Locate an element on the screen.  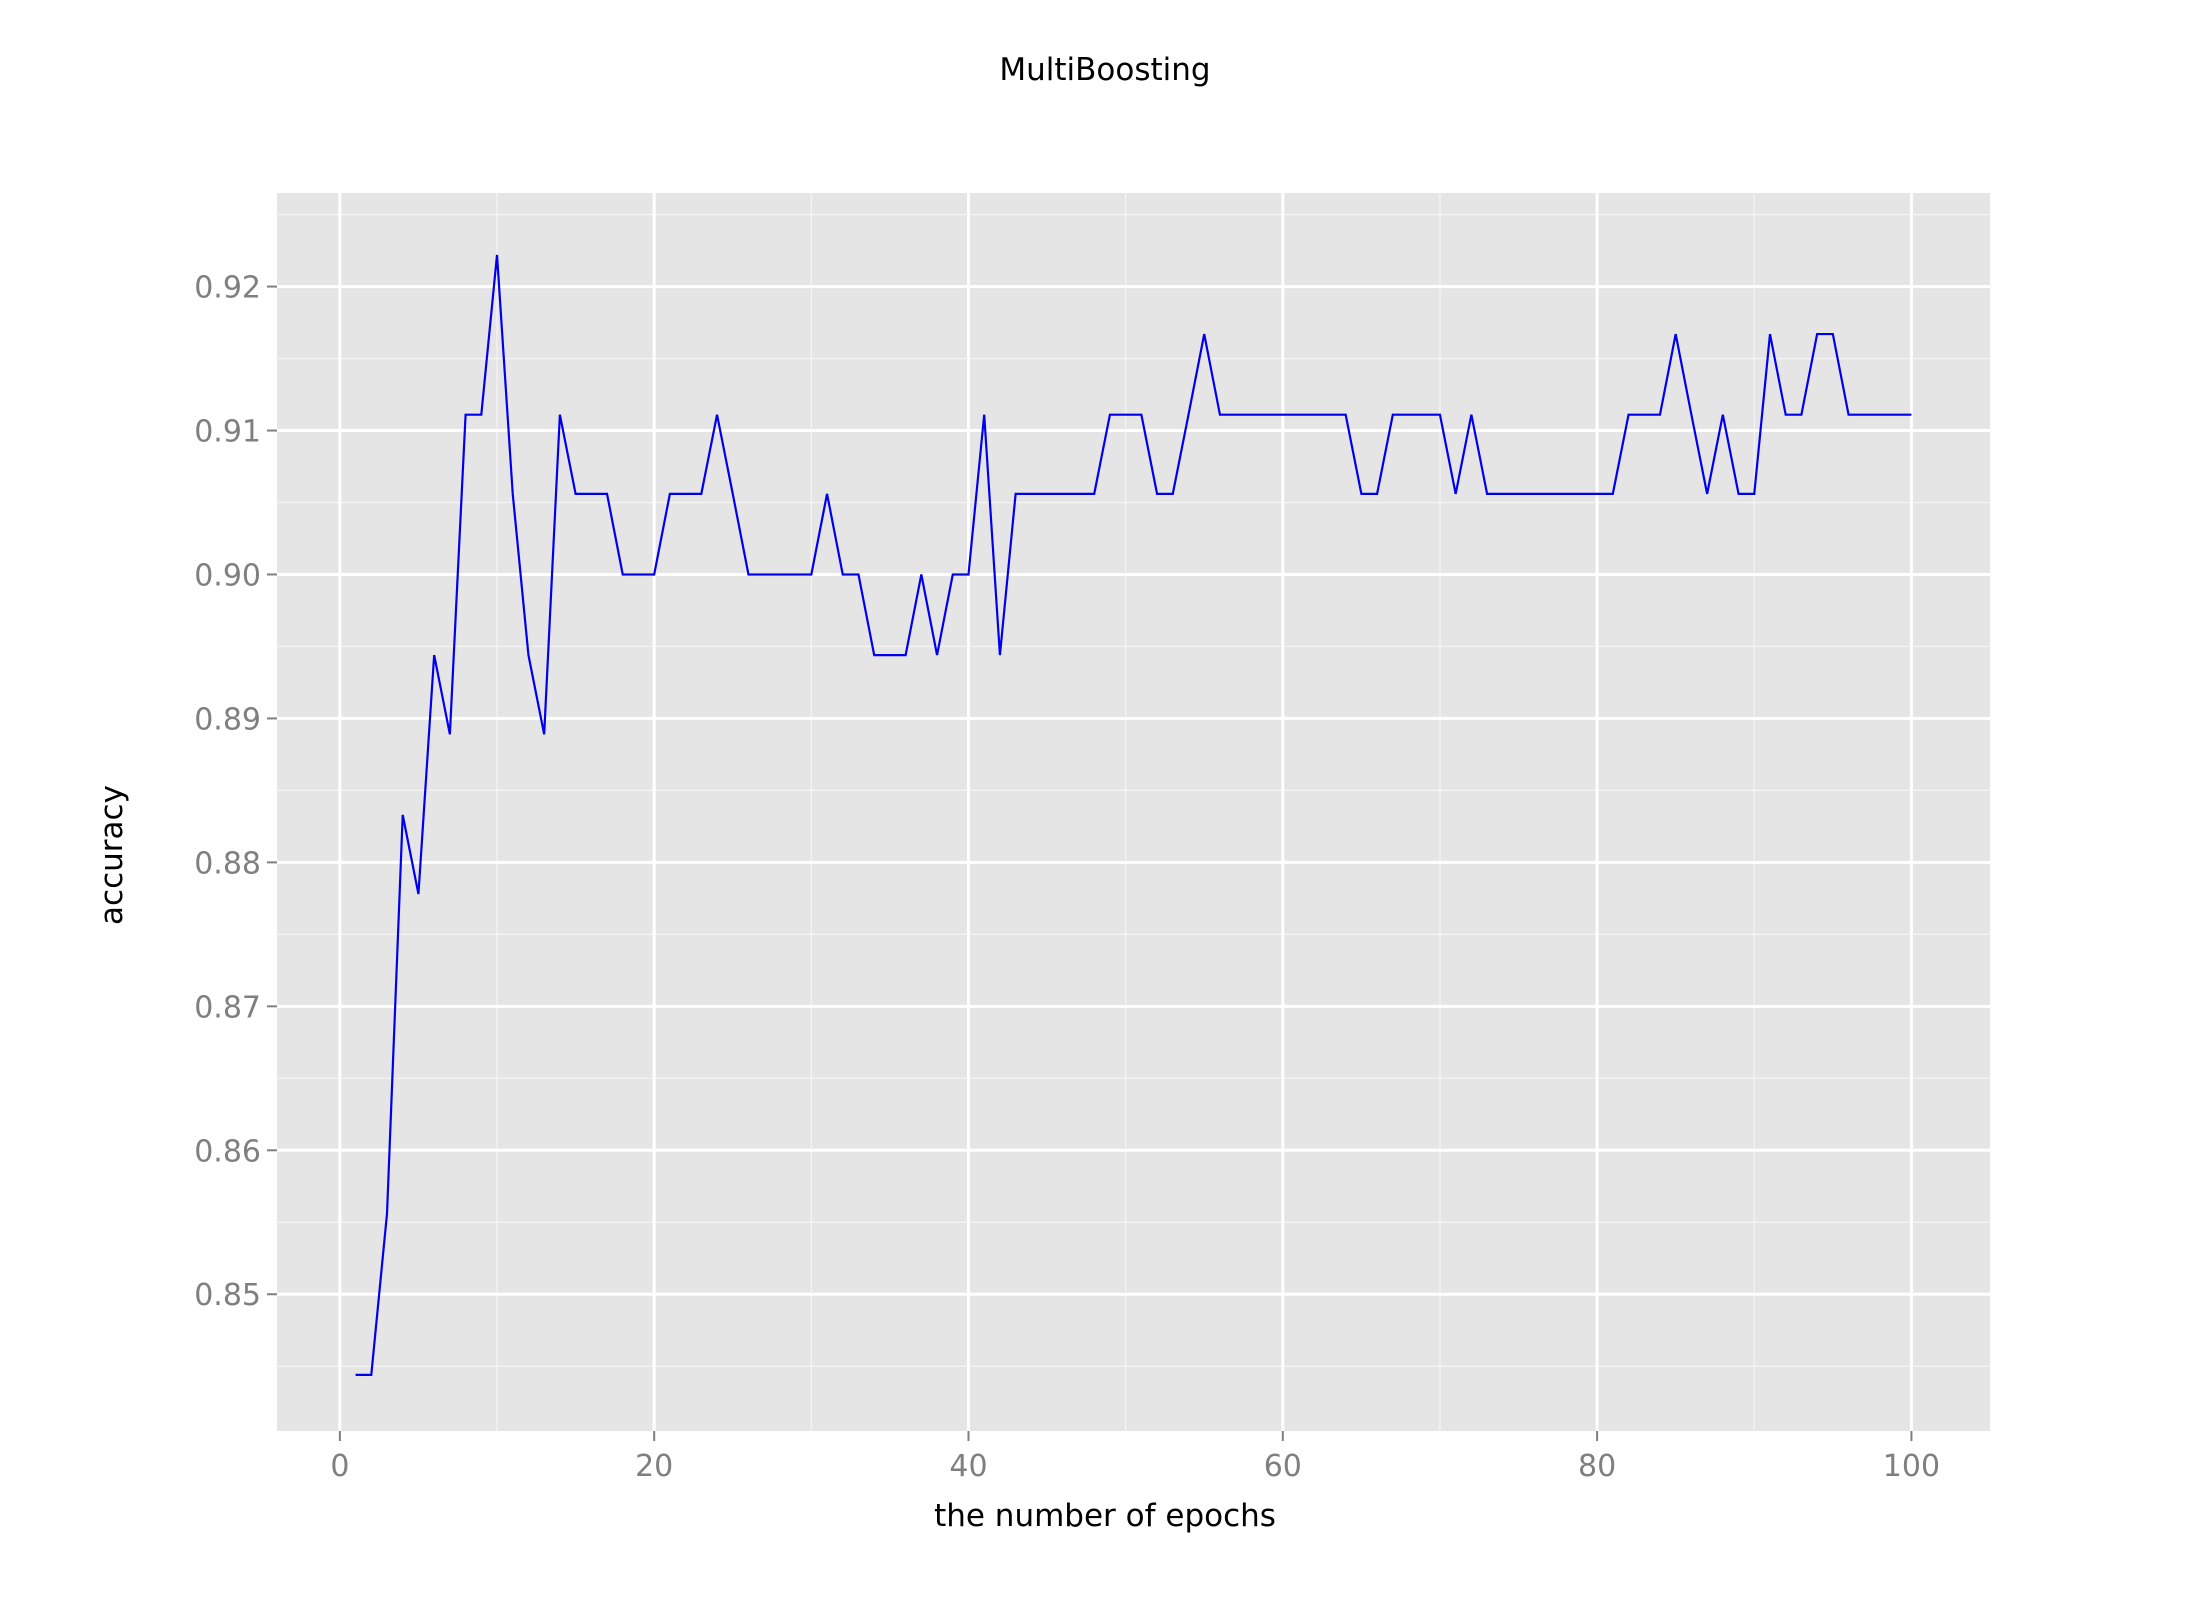
y-tick-label: 0.87 is located at coordinates (227, 1007).